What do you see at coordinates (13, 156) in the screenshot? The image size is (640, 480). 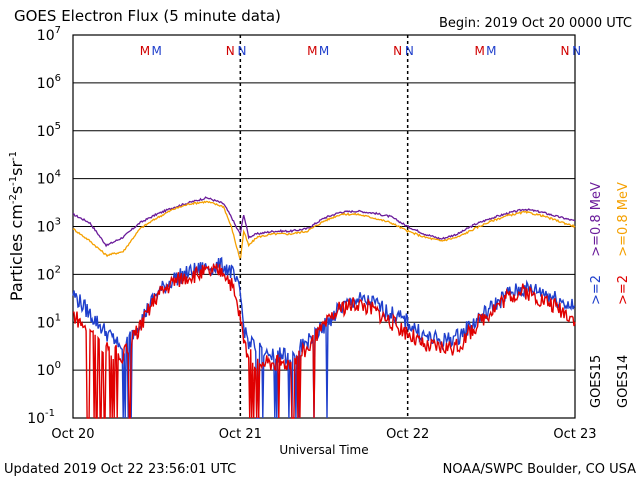 I see `y-label-exp3: -1` at bounding box center [13, 156].